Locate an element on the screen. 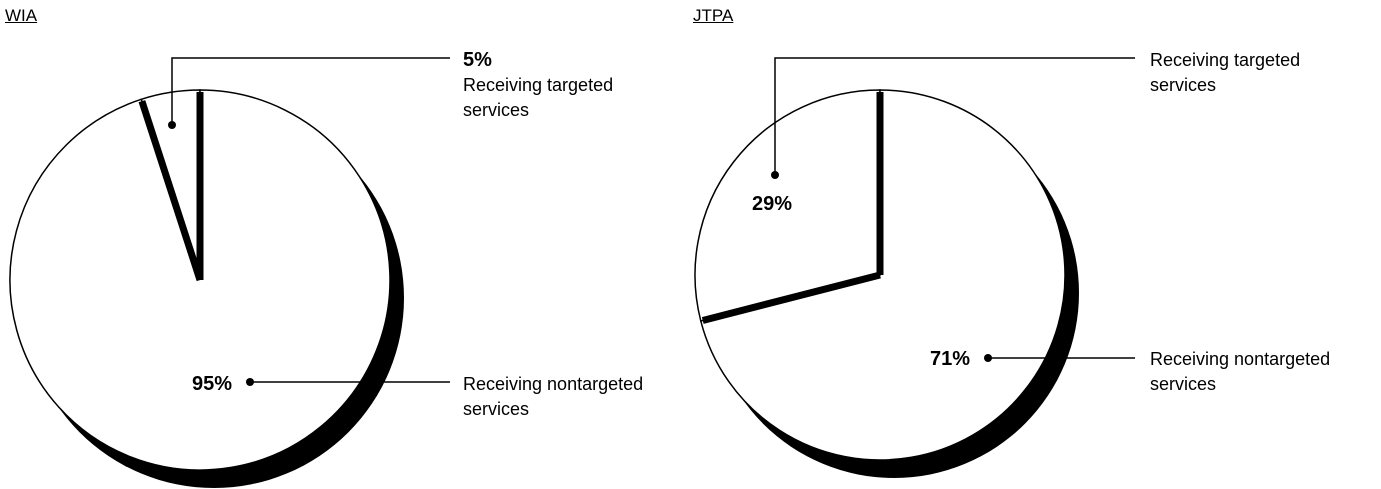  value-label: 5% is located at coordinates (477, 60).